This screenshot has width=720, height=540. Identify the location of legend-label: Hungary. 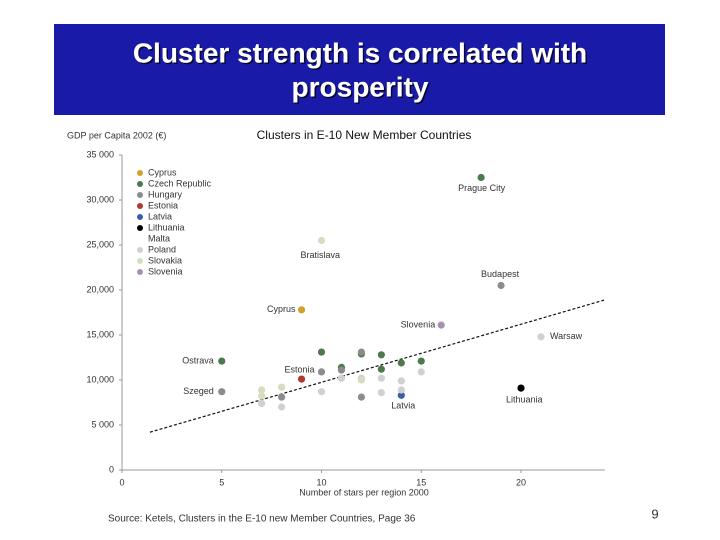
(165, 194).